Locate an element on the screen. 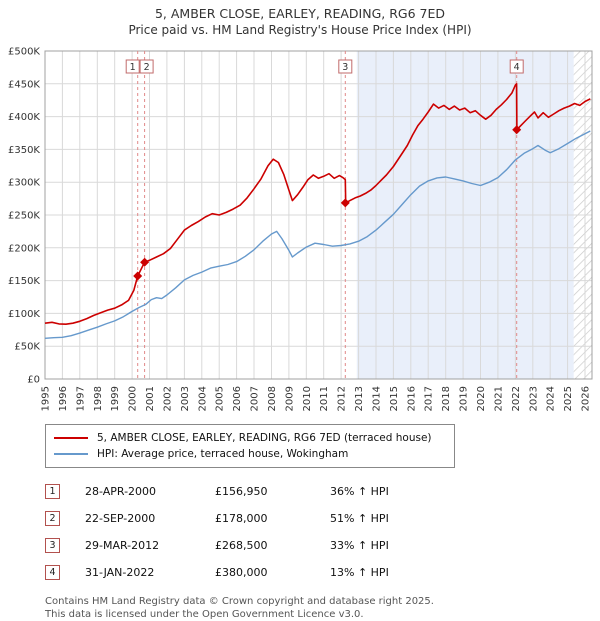 The height and width of the screenshot is (621, 600). x-tick-label: 2009 is located at coordinates (289, 398).